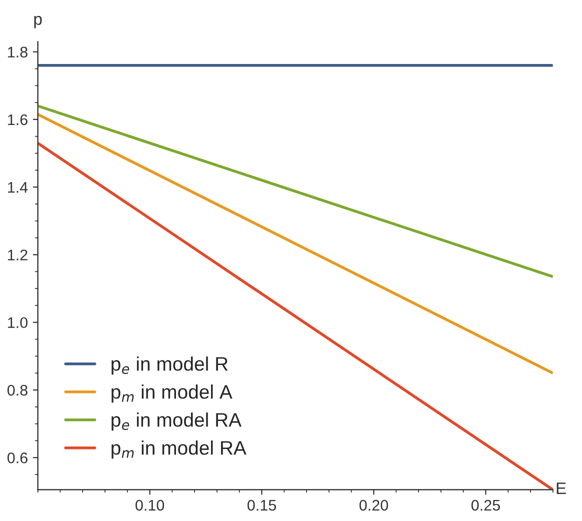 The width and height of the screenshot is (582, 521). I want to click on y-tick-label: 1.4, so click(18, 187).